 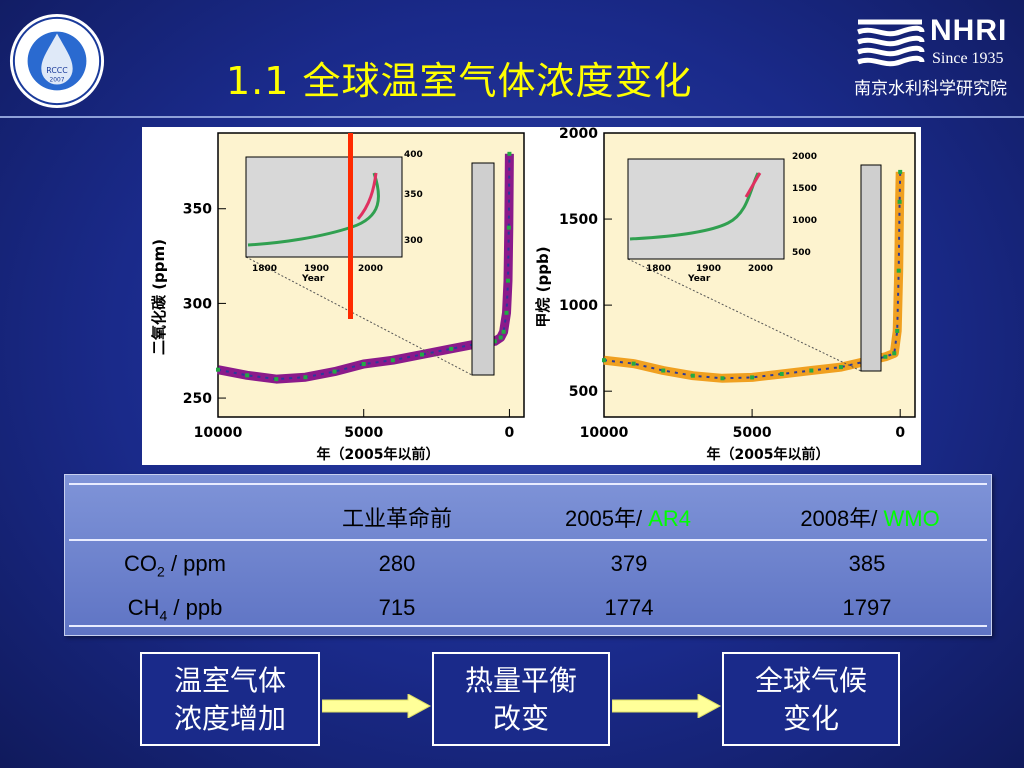 What do you see at coordinates (871, 268) in the screenshot?
I see `ch4-zoom-band` at bounding box center [871, 268].